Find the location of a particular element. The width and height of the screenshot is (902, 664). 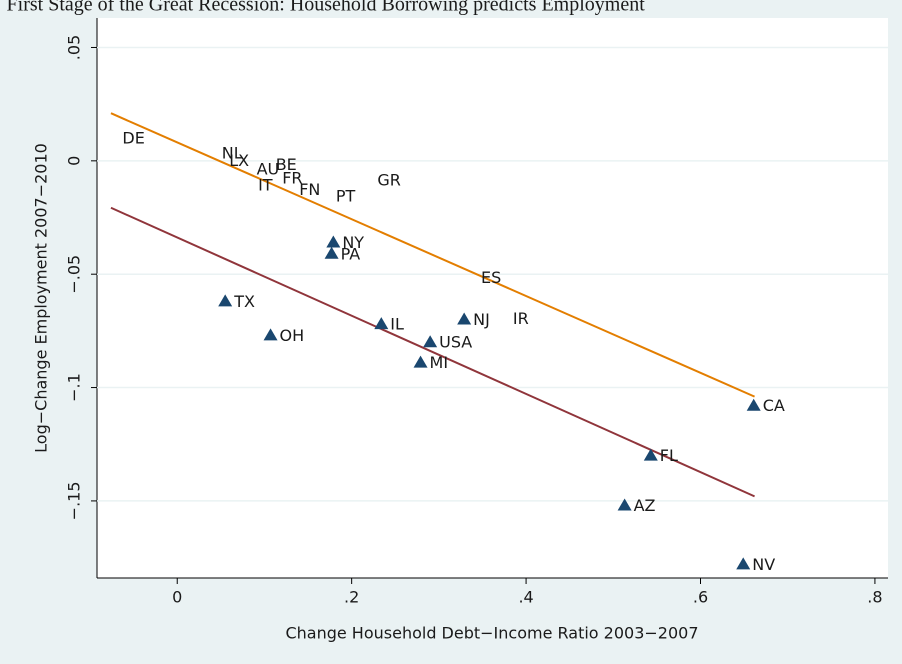

point-label: IL is located at coordinates (397, 324).